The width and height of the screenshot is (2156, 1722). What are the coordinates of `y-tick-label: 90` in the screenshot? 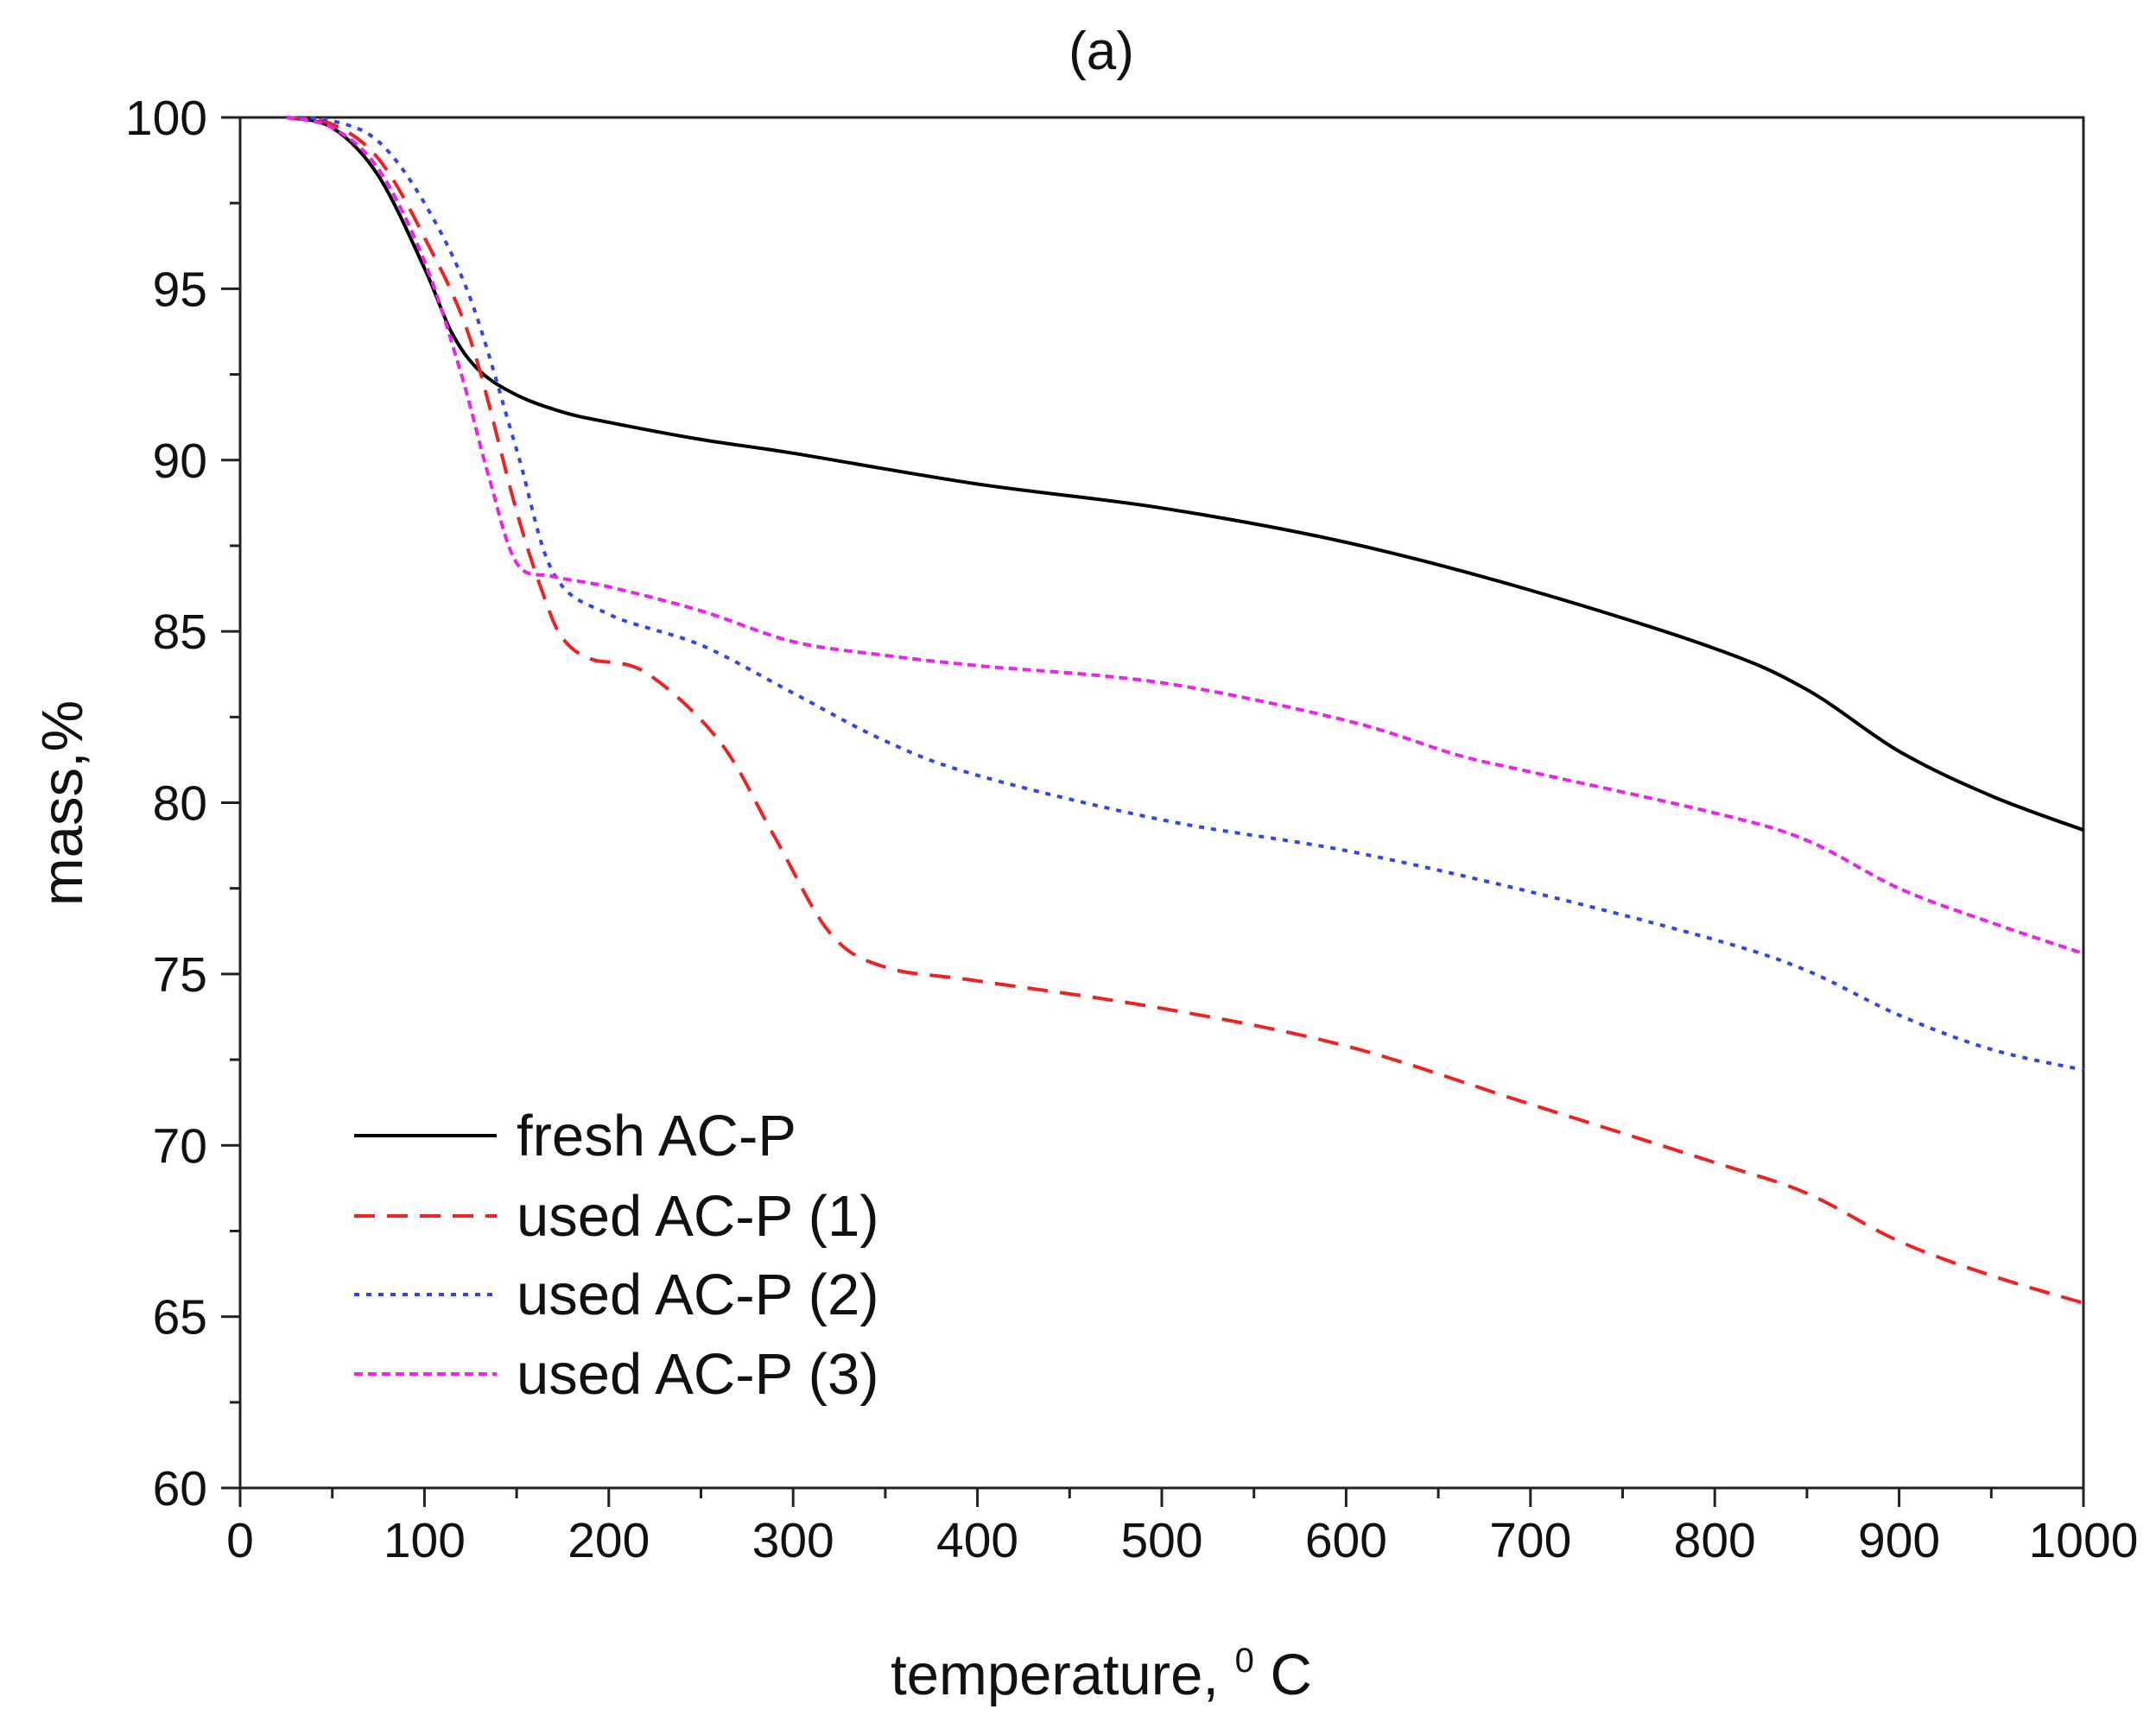 It's located at (180, 461).